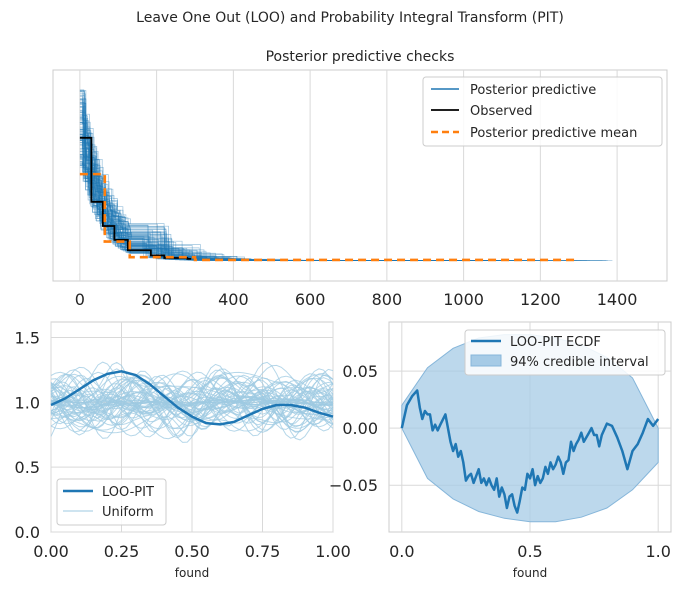 The width and height of the screenshot is (683, 590). What do you see at coordinates (533, 90) in the screenshot?
I see `legend-label-posterior-predictive: Posterior predictive` at bounding box center [533, 90].